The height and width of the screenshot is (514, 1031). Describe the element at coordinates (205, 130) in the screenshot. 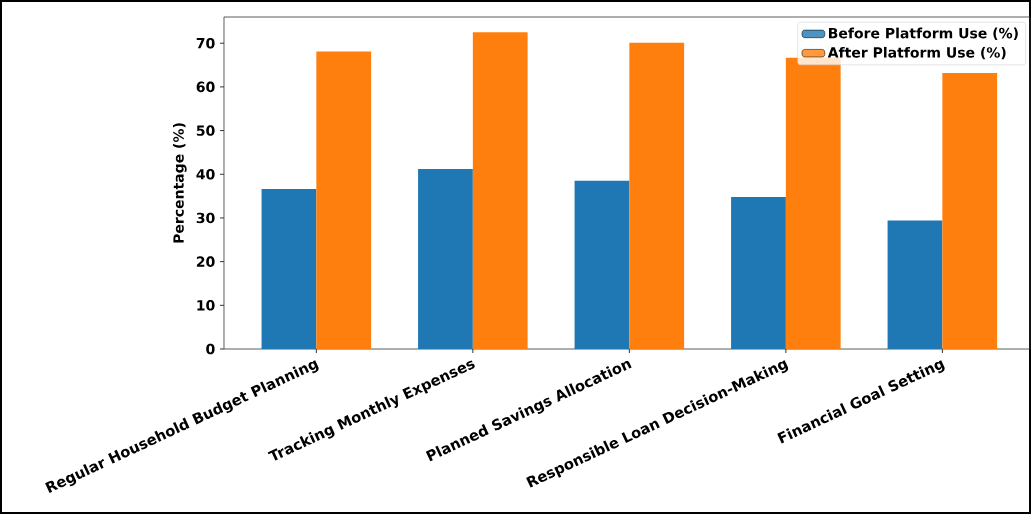

I see `y-tick-label: 50` at that location.